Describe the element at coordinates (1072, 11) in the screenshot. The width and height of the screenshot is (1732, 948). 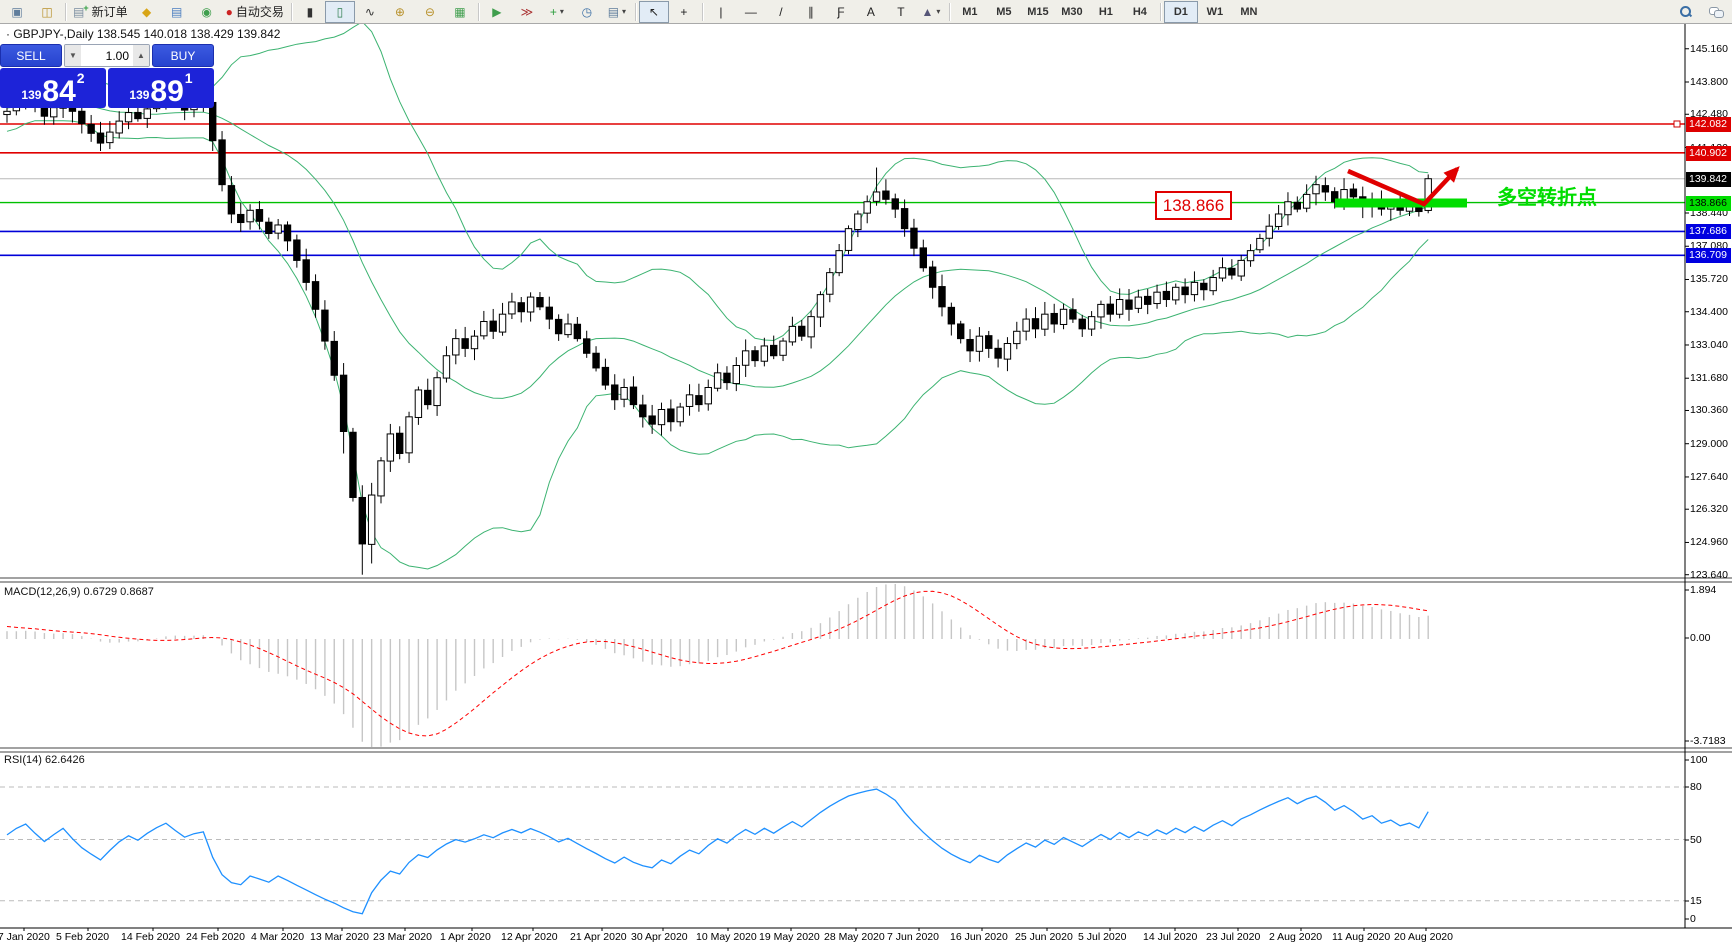
I see `timeframe-m30-button: M30` at that location.